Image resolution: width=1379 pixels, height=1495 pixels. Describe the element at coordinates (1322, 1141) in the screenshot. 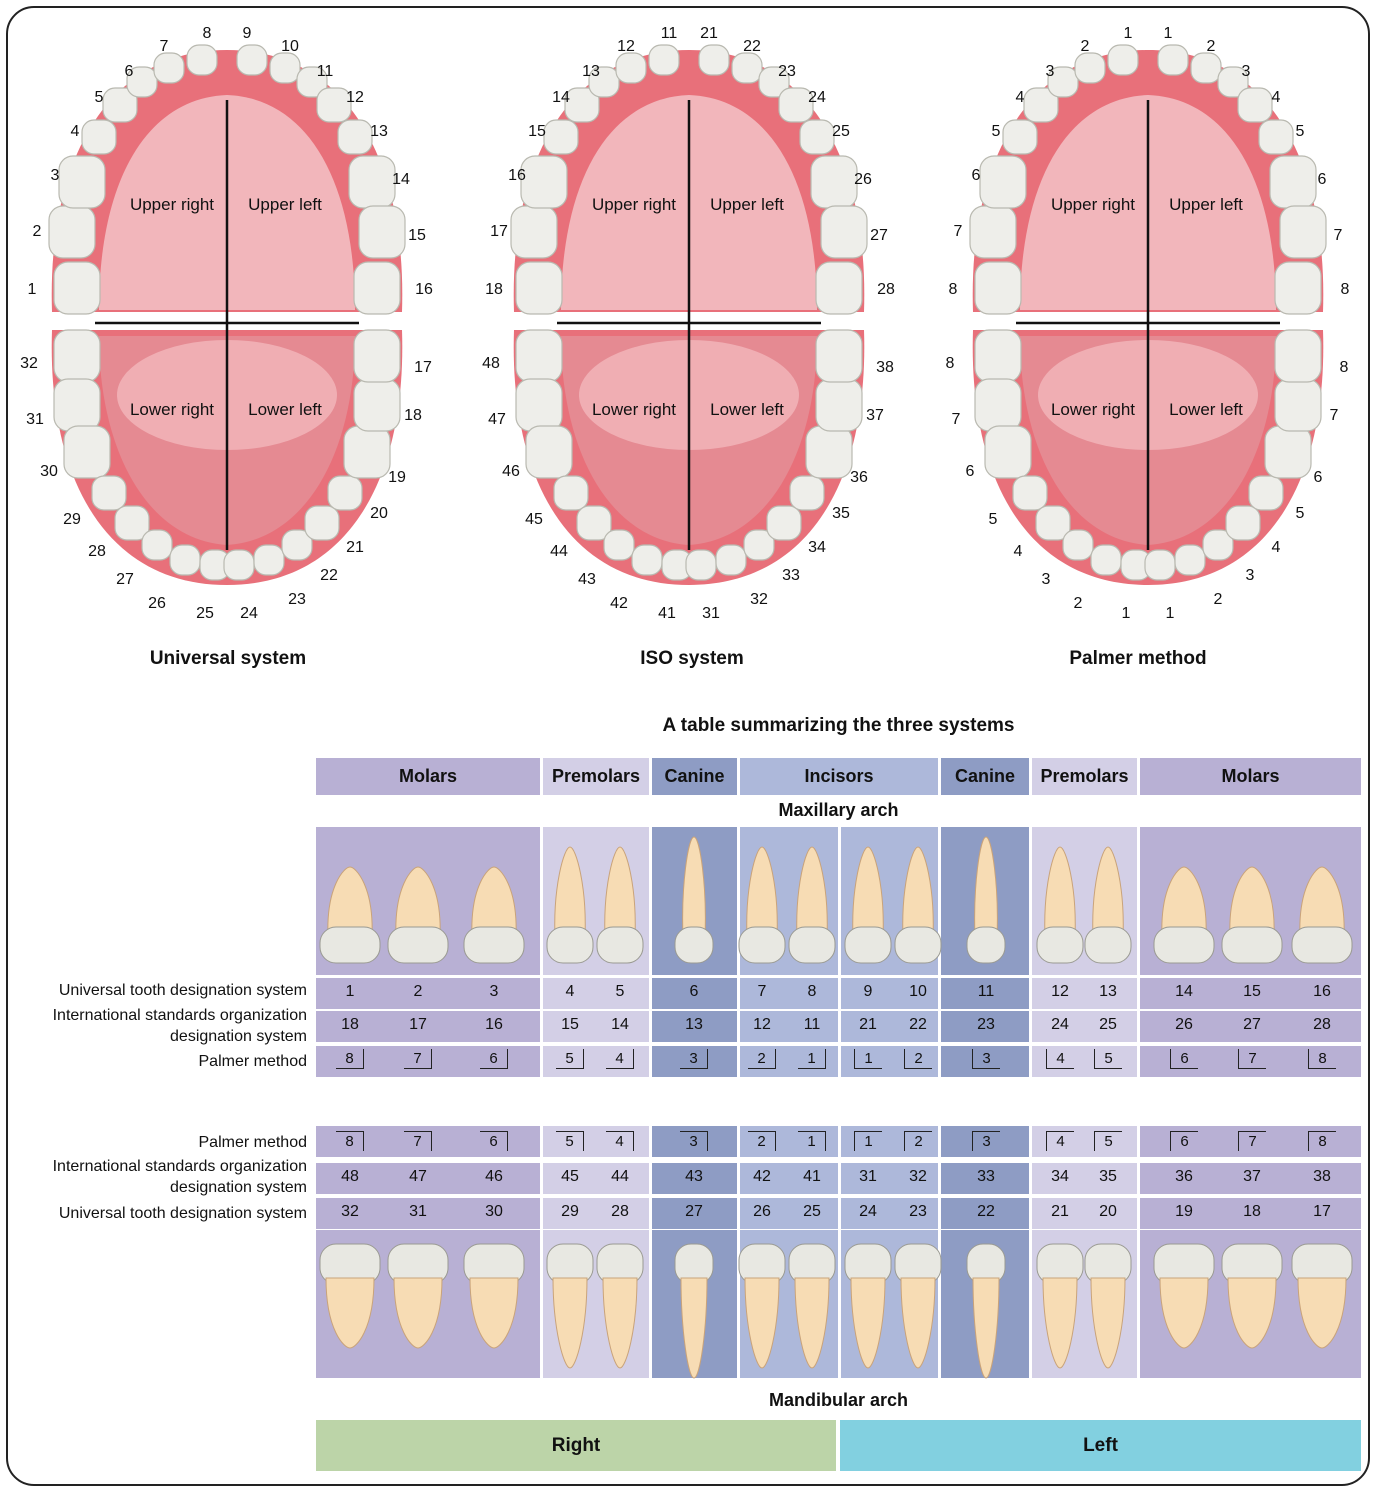

I see `lower-palmer-number: 8` at that location.